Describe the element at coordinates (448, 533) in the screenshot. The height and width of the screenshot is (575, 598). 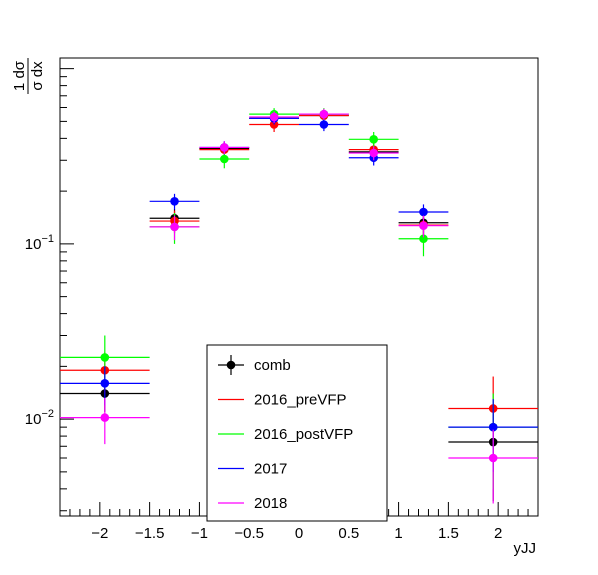
I see `x-tick-label: 1.5` at that location.